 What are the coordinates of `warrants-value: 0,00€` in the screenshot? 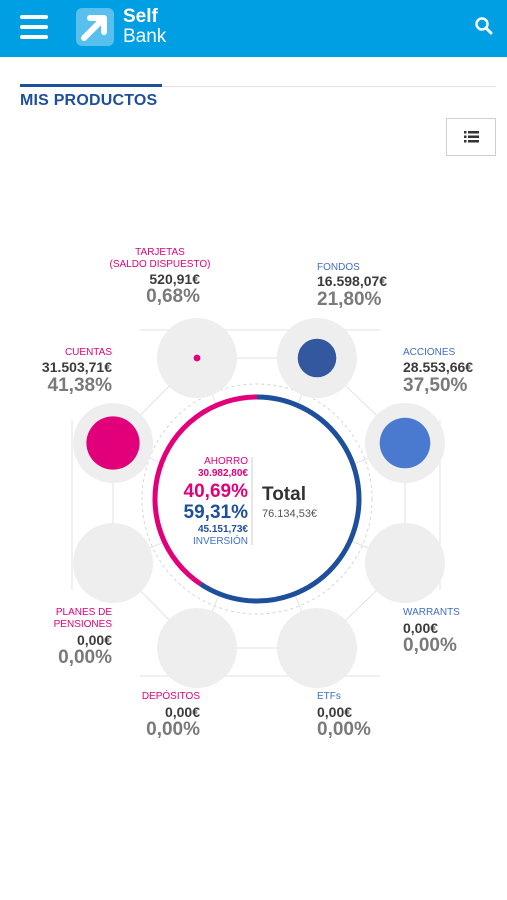 It's located at (421, 628).